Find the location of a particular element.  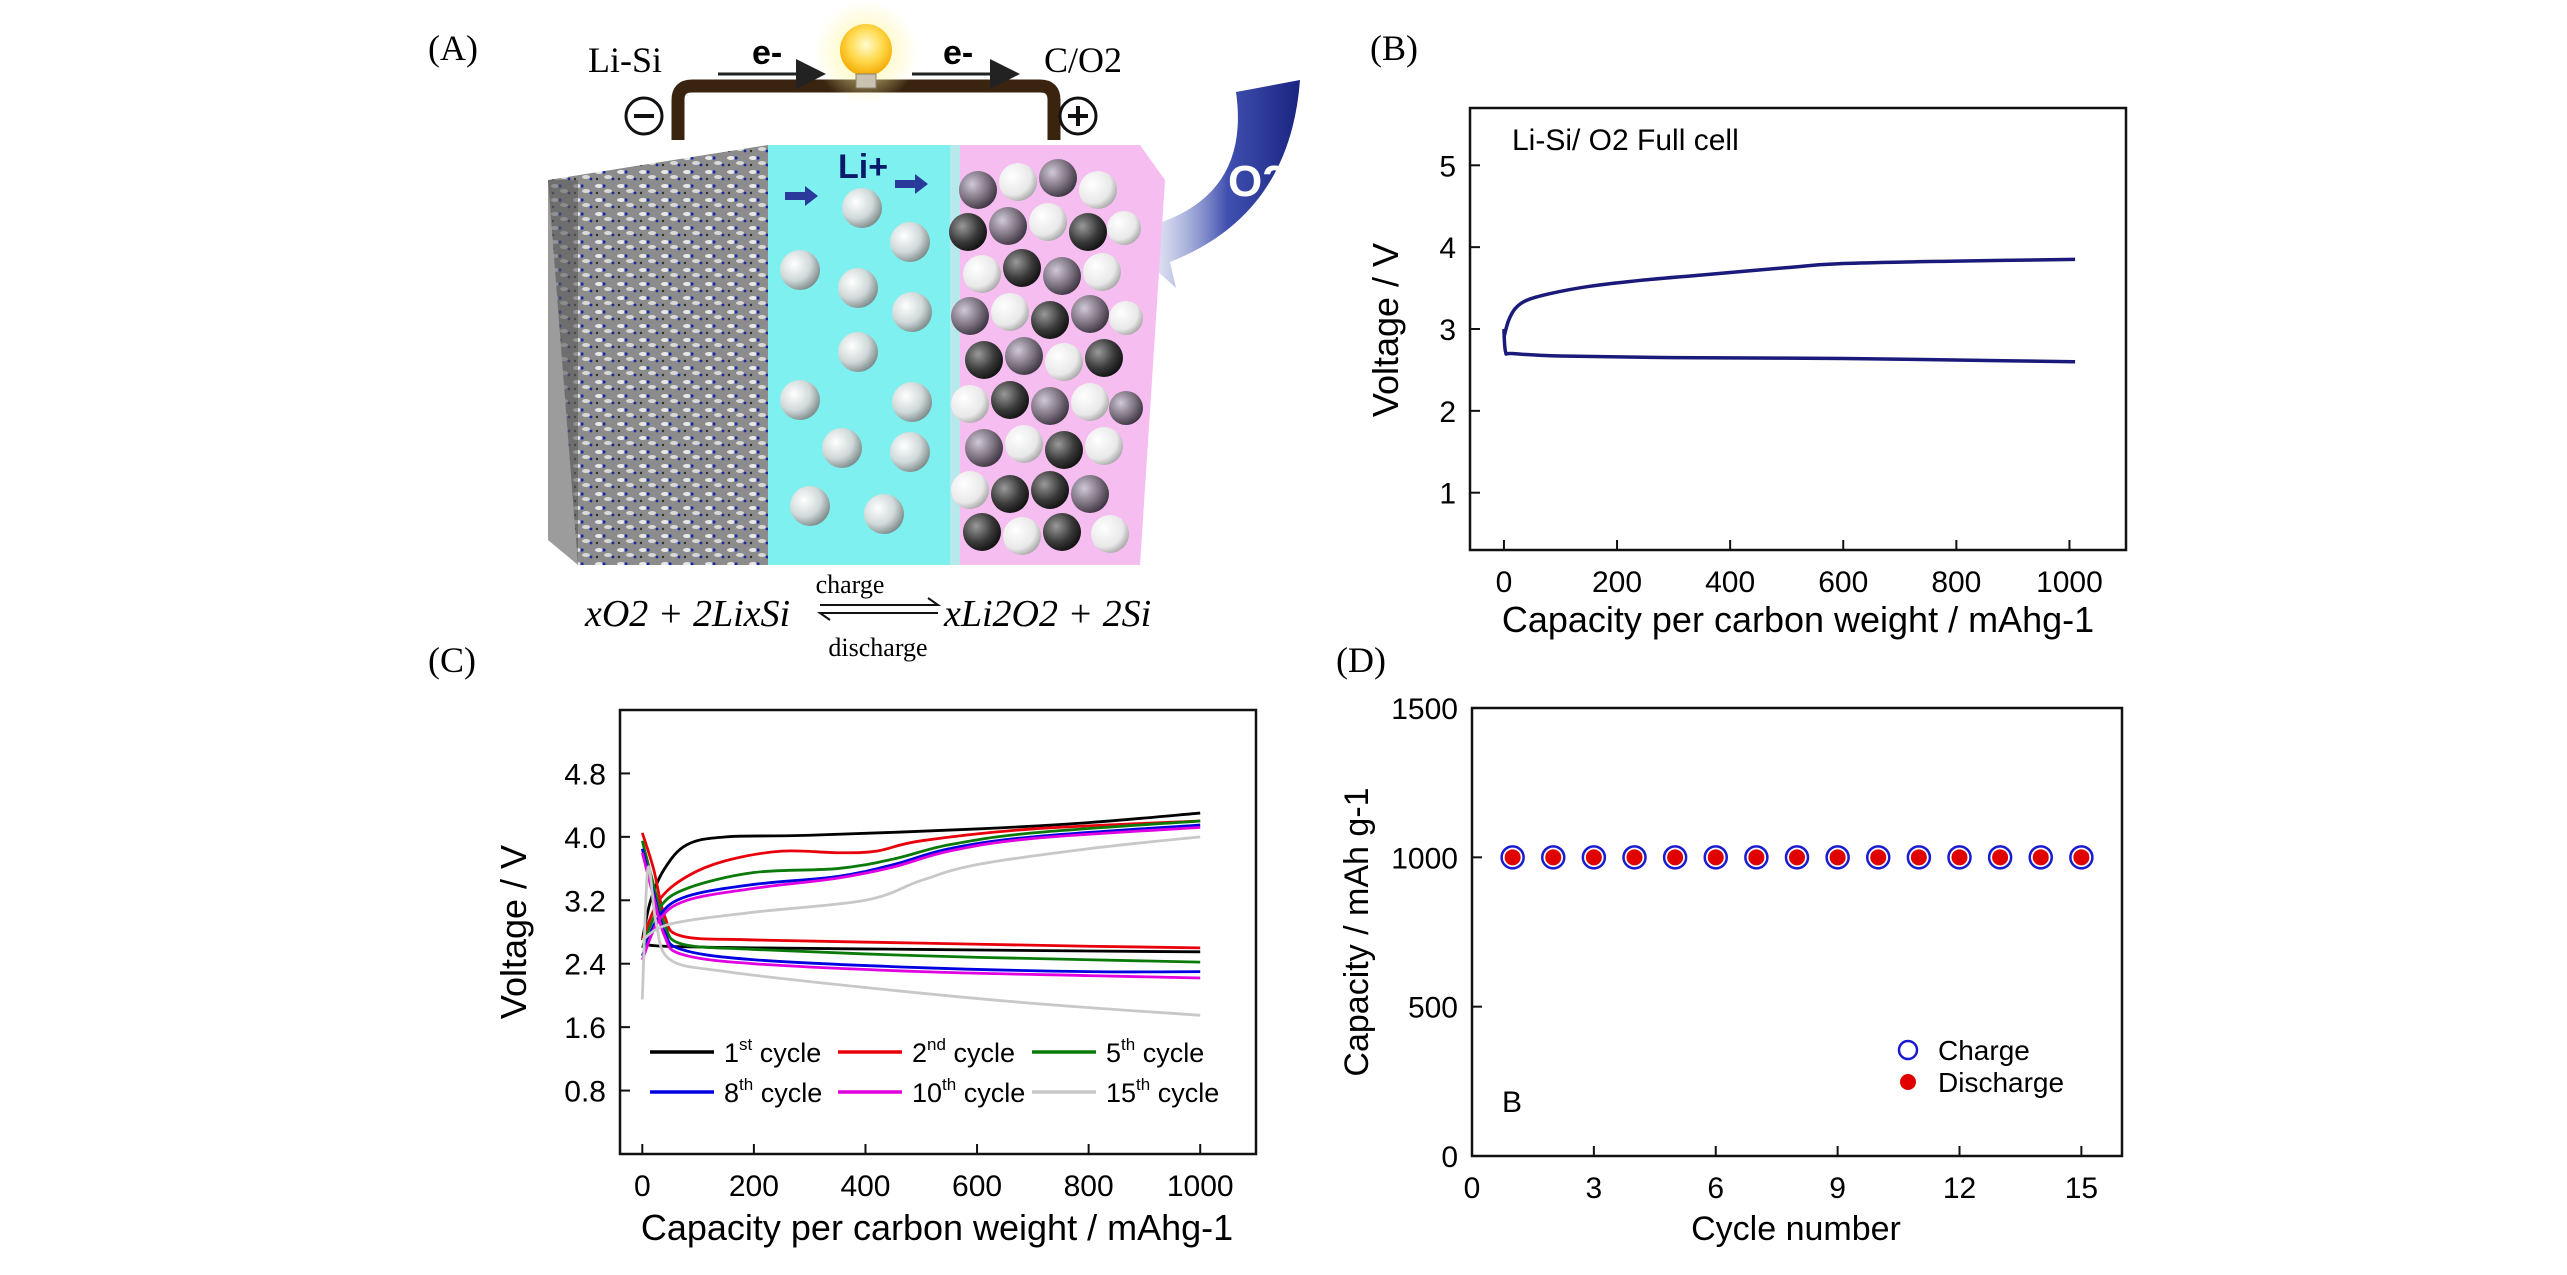

lithium-ions is located at coordinates (856, 361).